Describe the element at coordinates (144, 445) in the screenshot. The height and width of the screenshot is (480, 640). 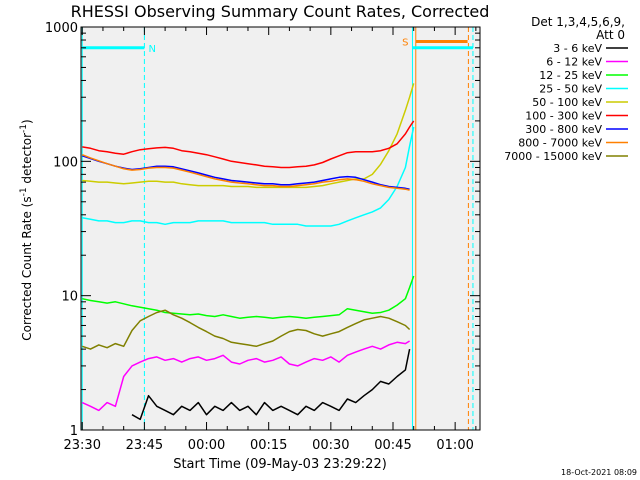
I see `x-tick-label-1: 23:45` at that location.